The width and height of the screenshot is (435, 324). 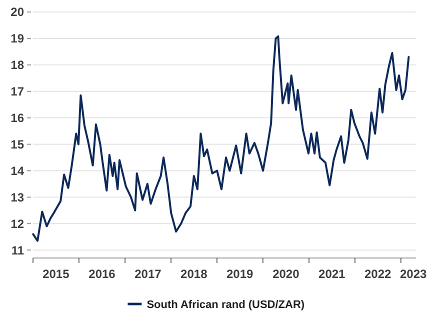 What do you see at coordinates (56, 274) in the screenshot?
I see `x-tick-label: 2015` at bounding box center [56, 274].